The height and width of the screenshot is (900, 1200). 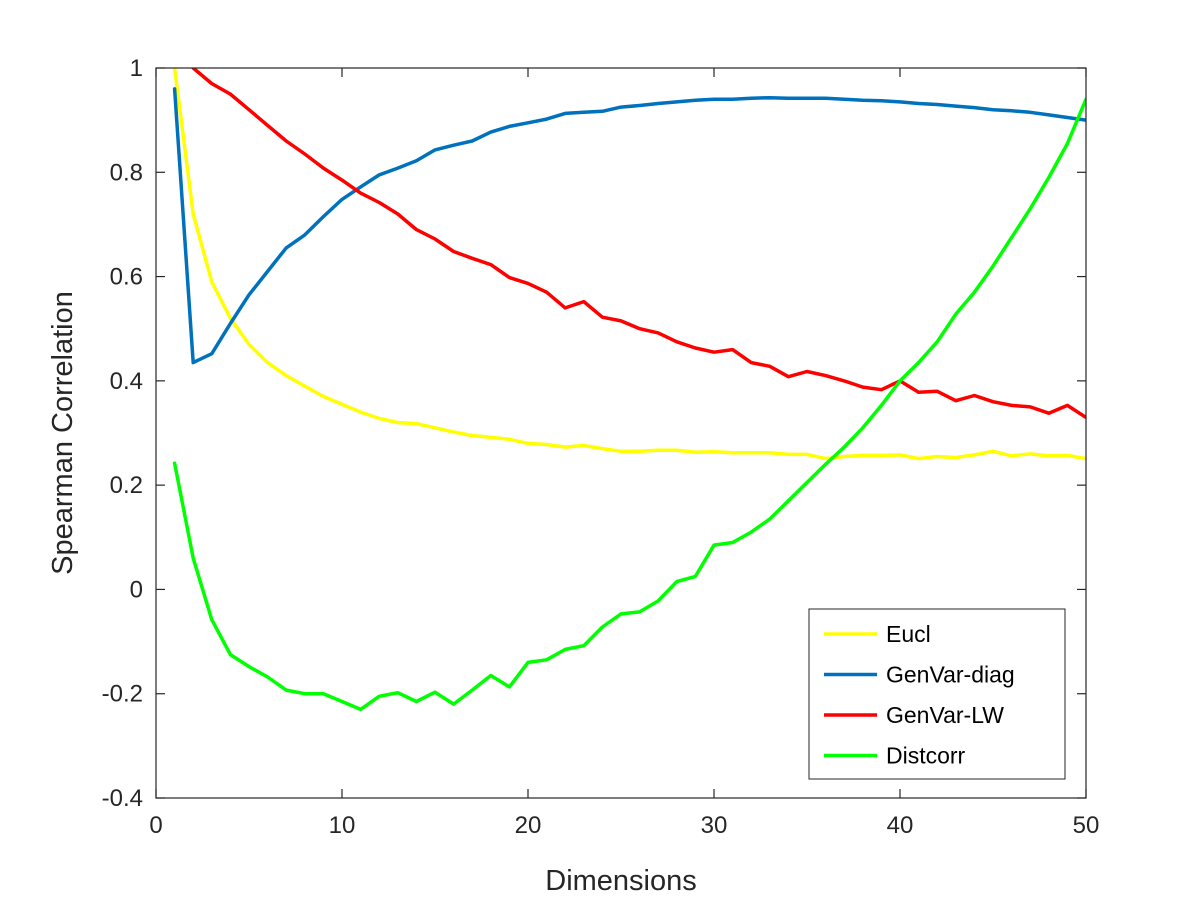 What do you see at coordinates (950, 675) in the screenshot?
I see `legend-label-1: GenVar-diag` at bounding box center [950, 675].